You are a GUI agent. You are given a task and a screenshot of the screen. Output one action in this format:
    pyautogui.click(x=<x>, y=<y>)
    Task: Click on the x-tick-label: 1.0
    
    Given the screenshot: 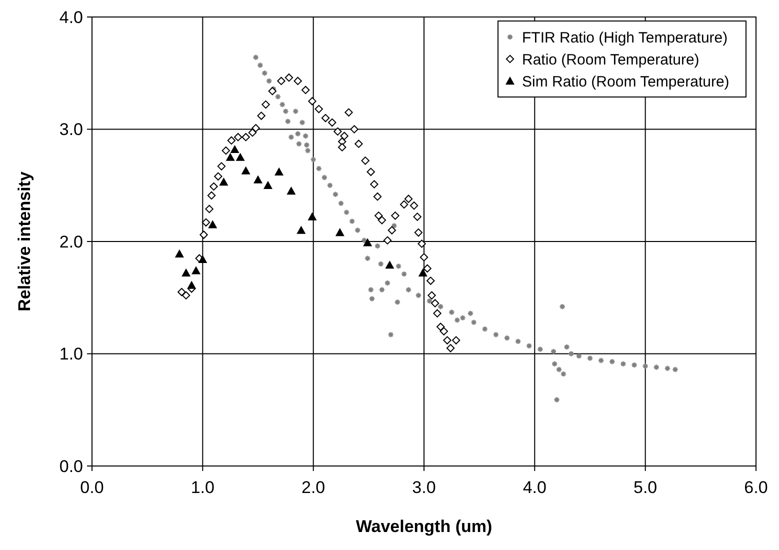 What is the action you would take?
    pyautogui.click(x=202, y=487)
    